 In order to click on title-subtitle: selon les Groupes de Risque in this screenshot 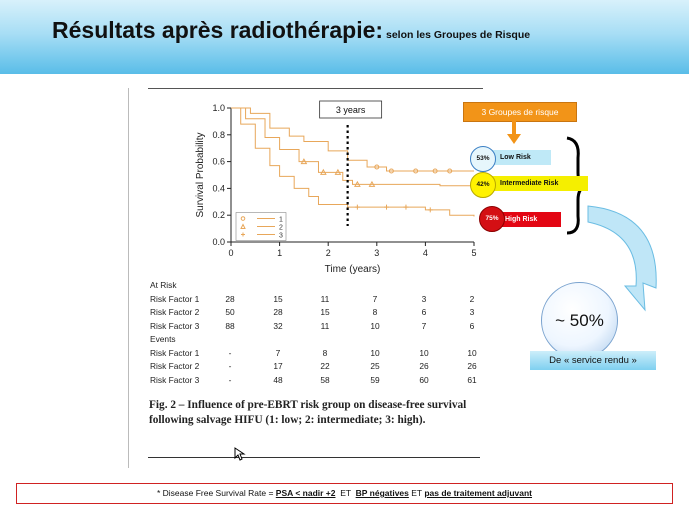, I will do `click(457, 35)`.